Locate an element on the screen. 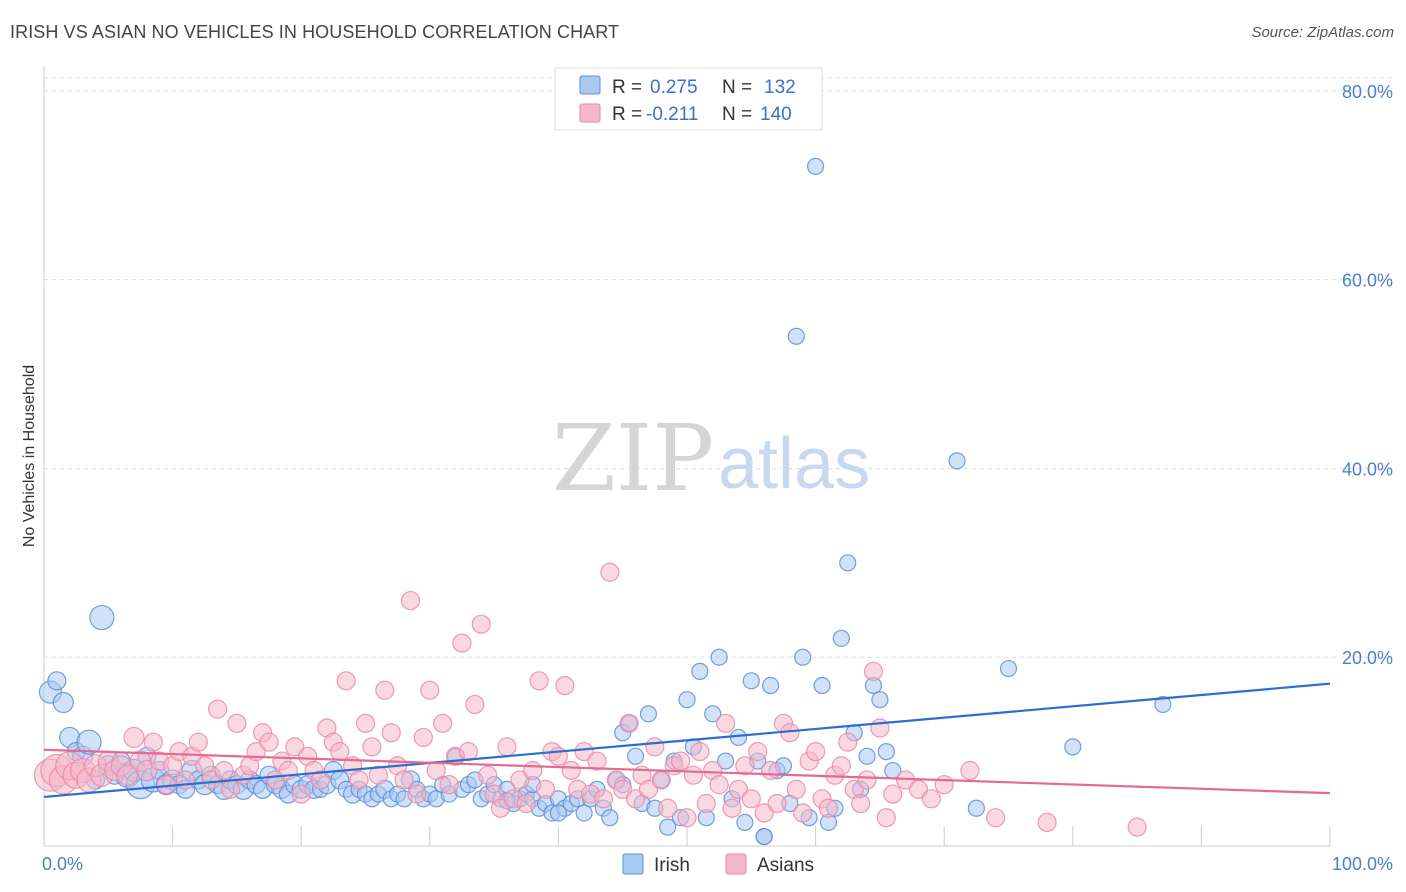 The image size is (1406, 892). series-legend-label-irish: Irish is located at coordinates (672, 865).